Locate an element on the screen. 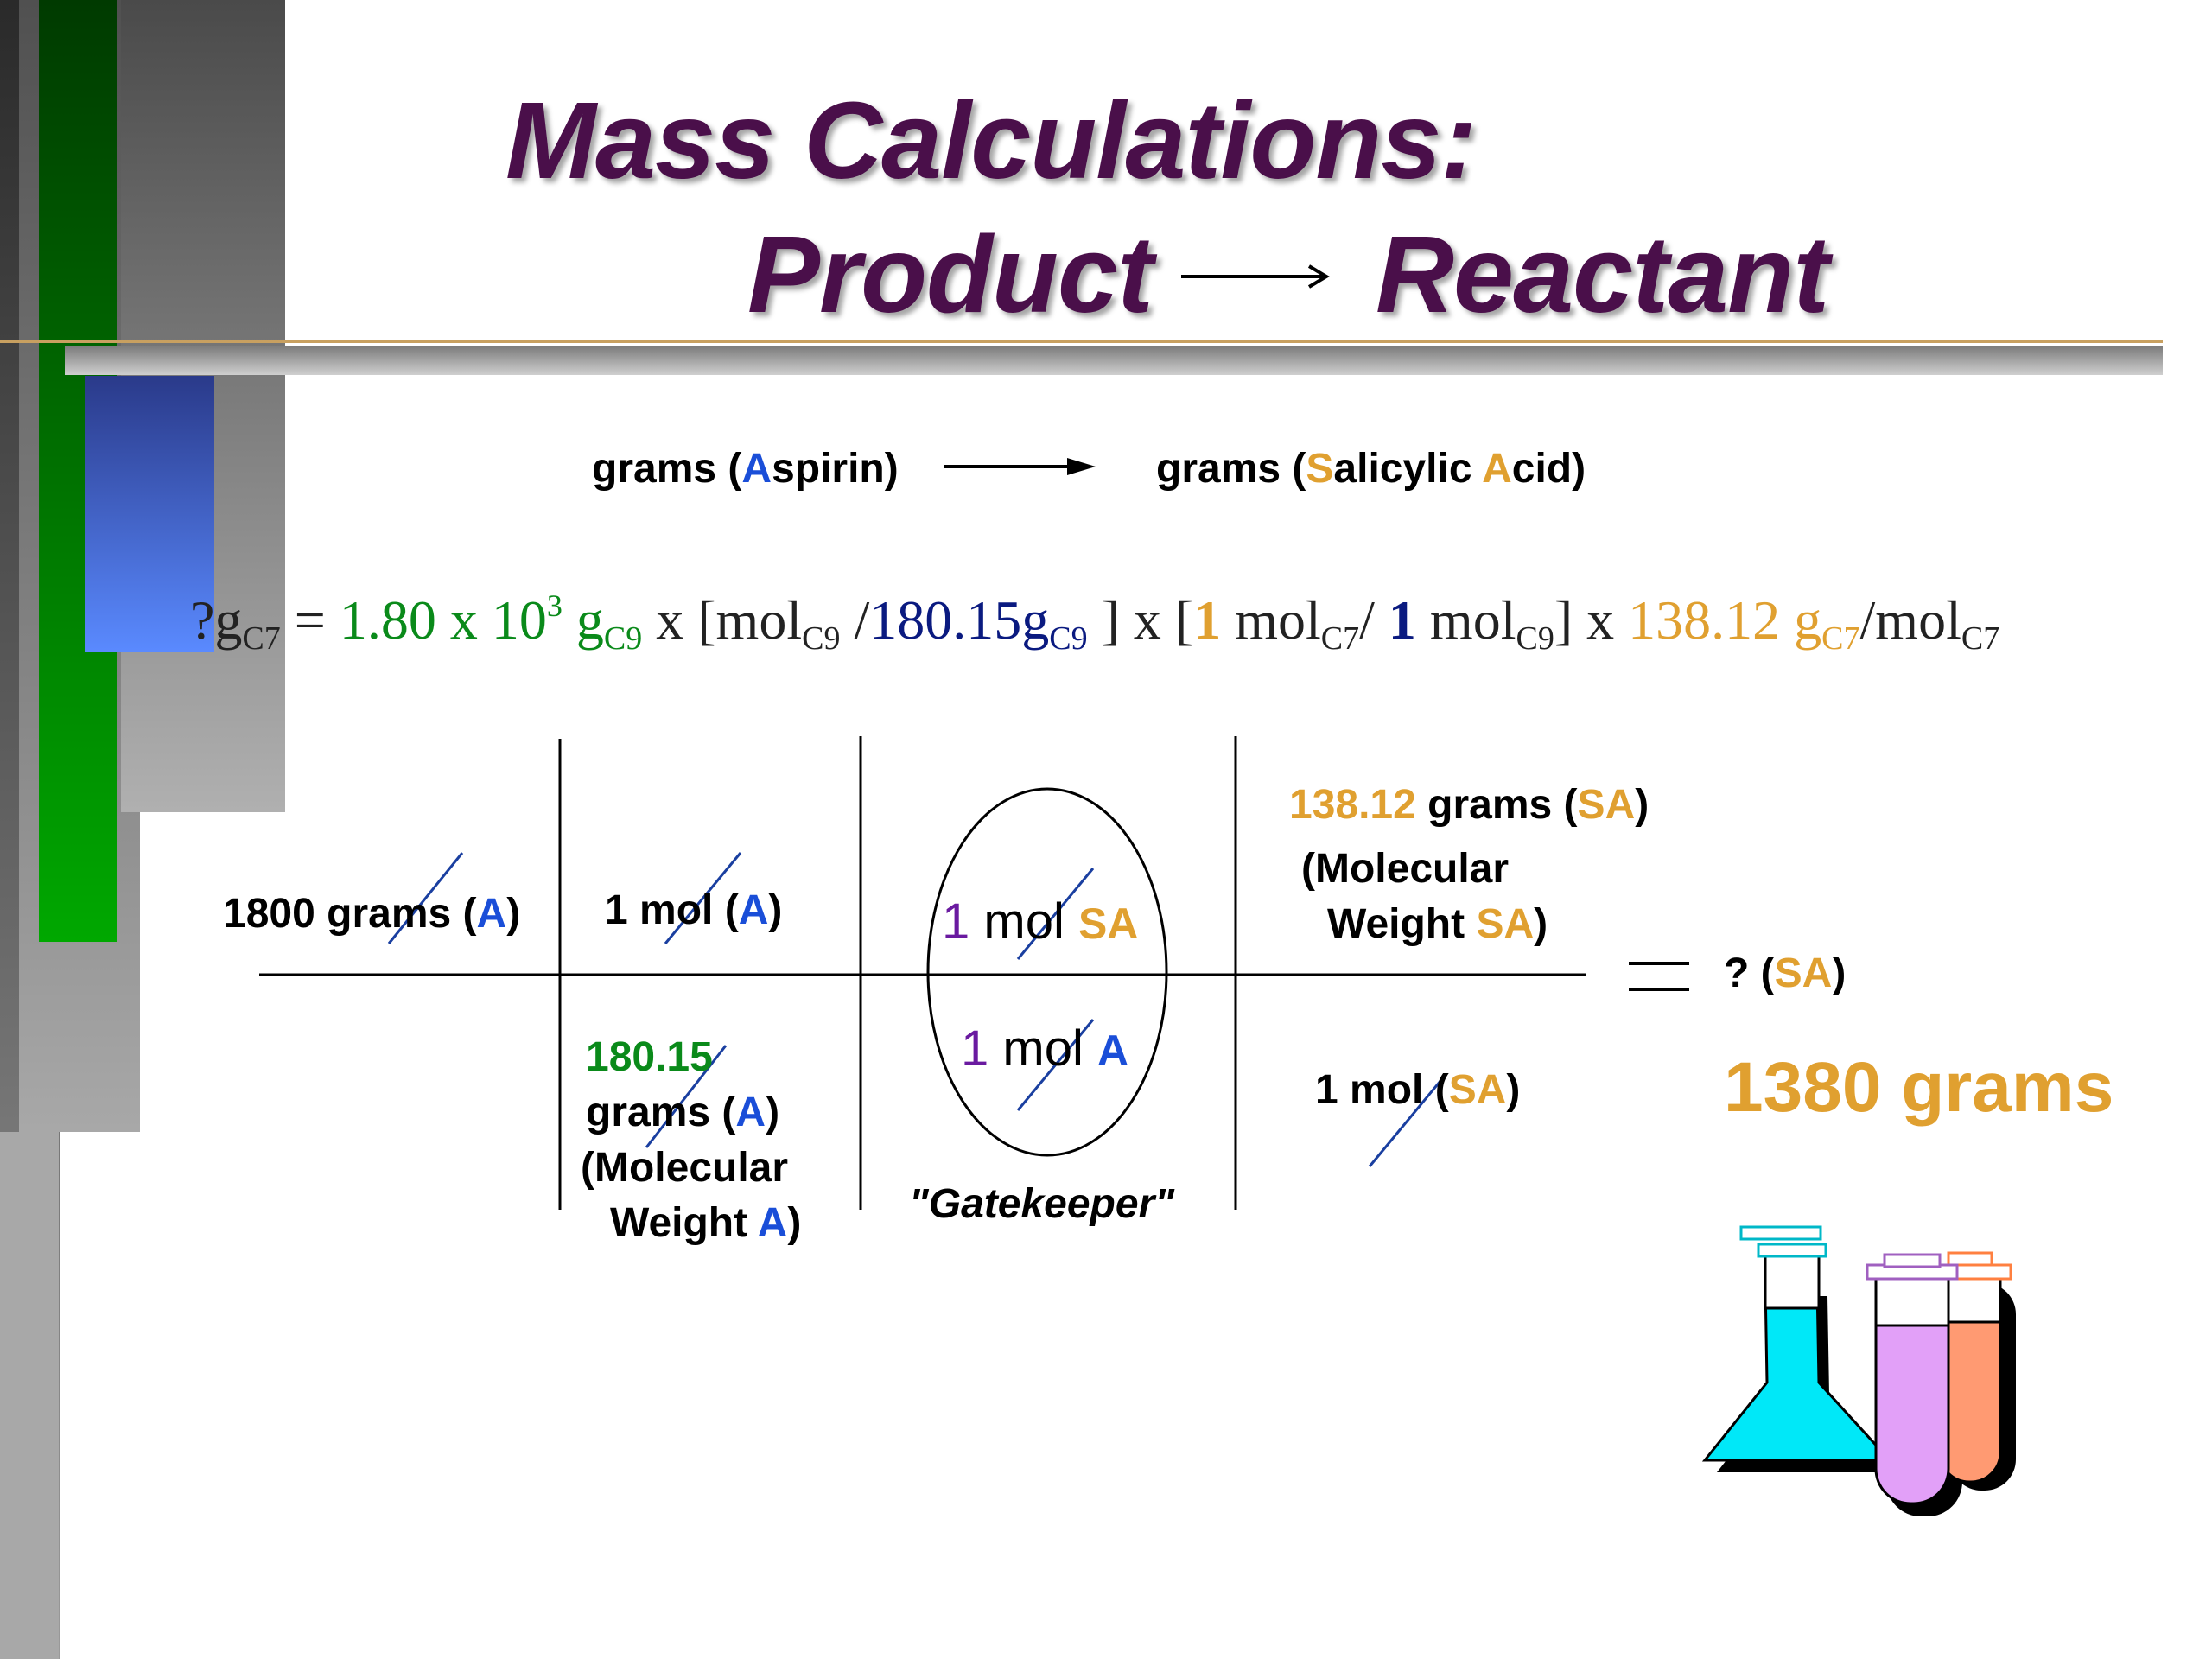 Image resolution: width=2212 pixels, height=1659 pixels. eq-mol-sub1: C9 is located at coordinates (821, 638).